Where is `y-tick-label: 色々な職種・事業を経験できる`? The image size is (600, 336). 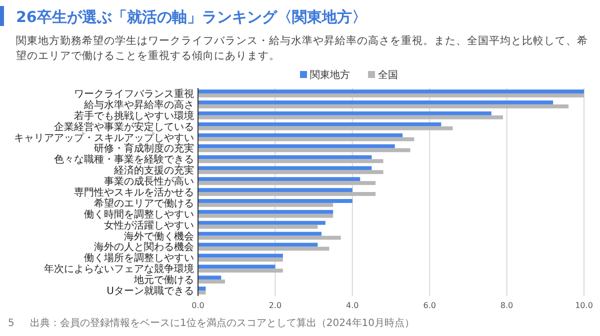 y-tick-label: 色々な職種・事業を経験できる is located at coordinates (124, 160).